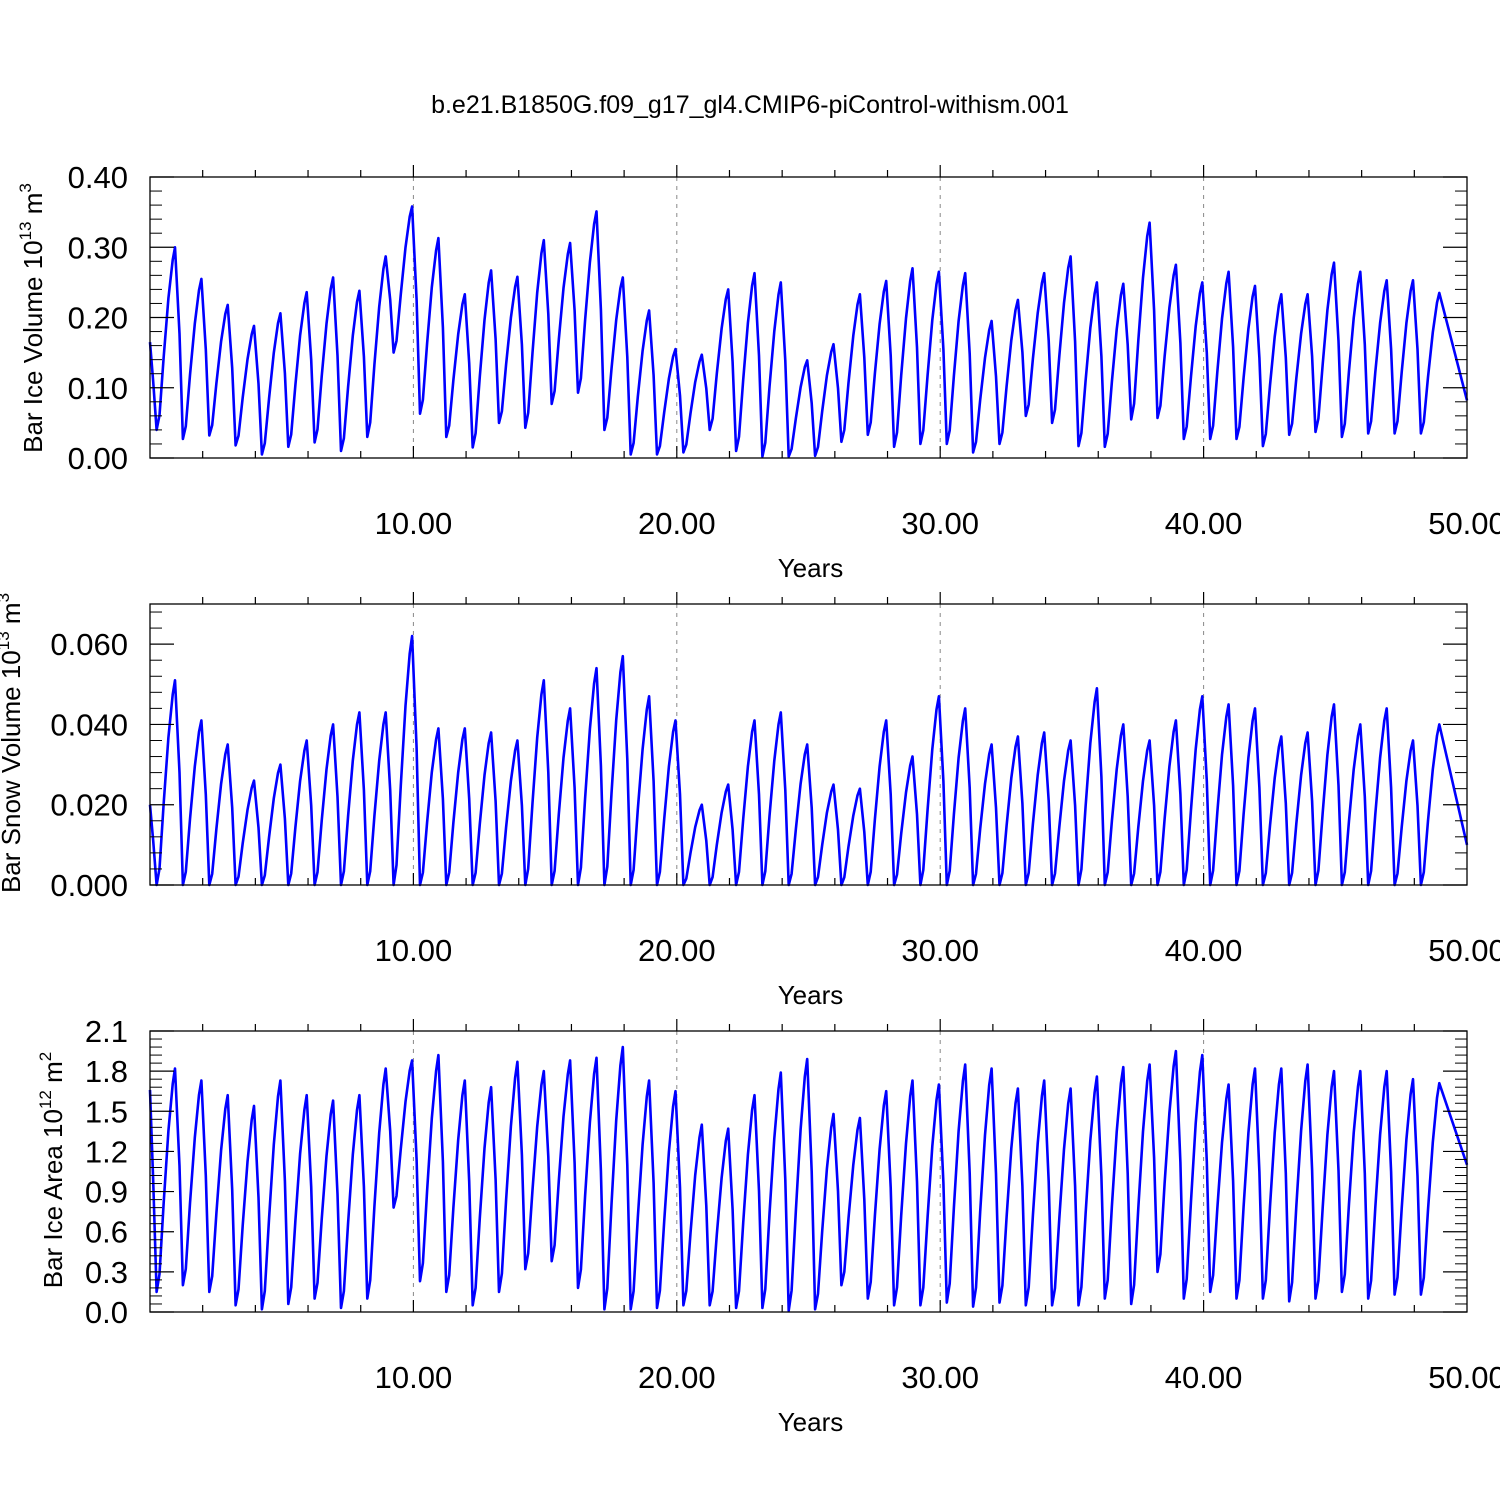 The image size is (1500, 1500). What do you see at coordinates (106, 1312) in the screenshot?
I see `y-tick-label: 0.0` at bounding box center [106, 1312].